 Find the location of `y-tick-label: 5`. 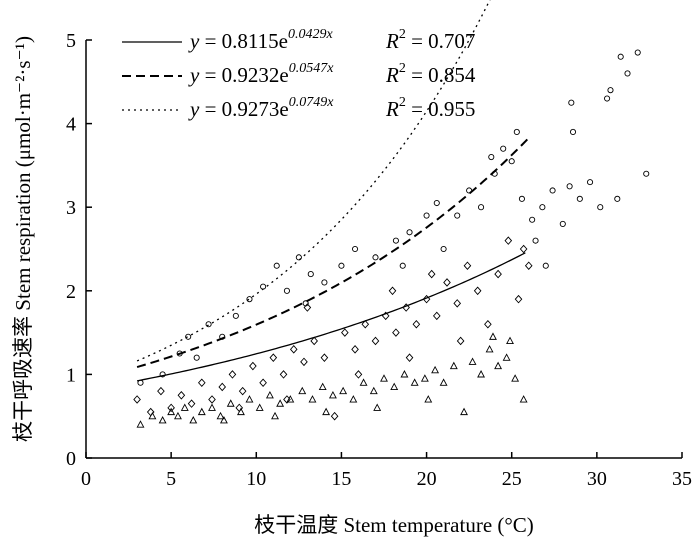

y-tick-label: 5 is located at coordinates (71, 41).